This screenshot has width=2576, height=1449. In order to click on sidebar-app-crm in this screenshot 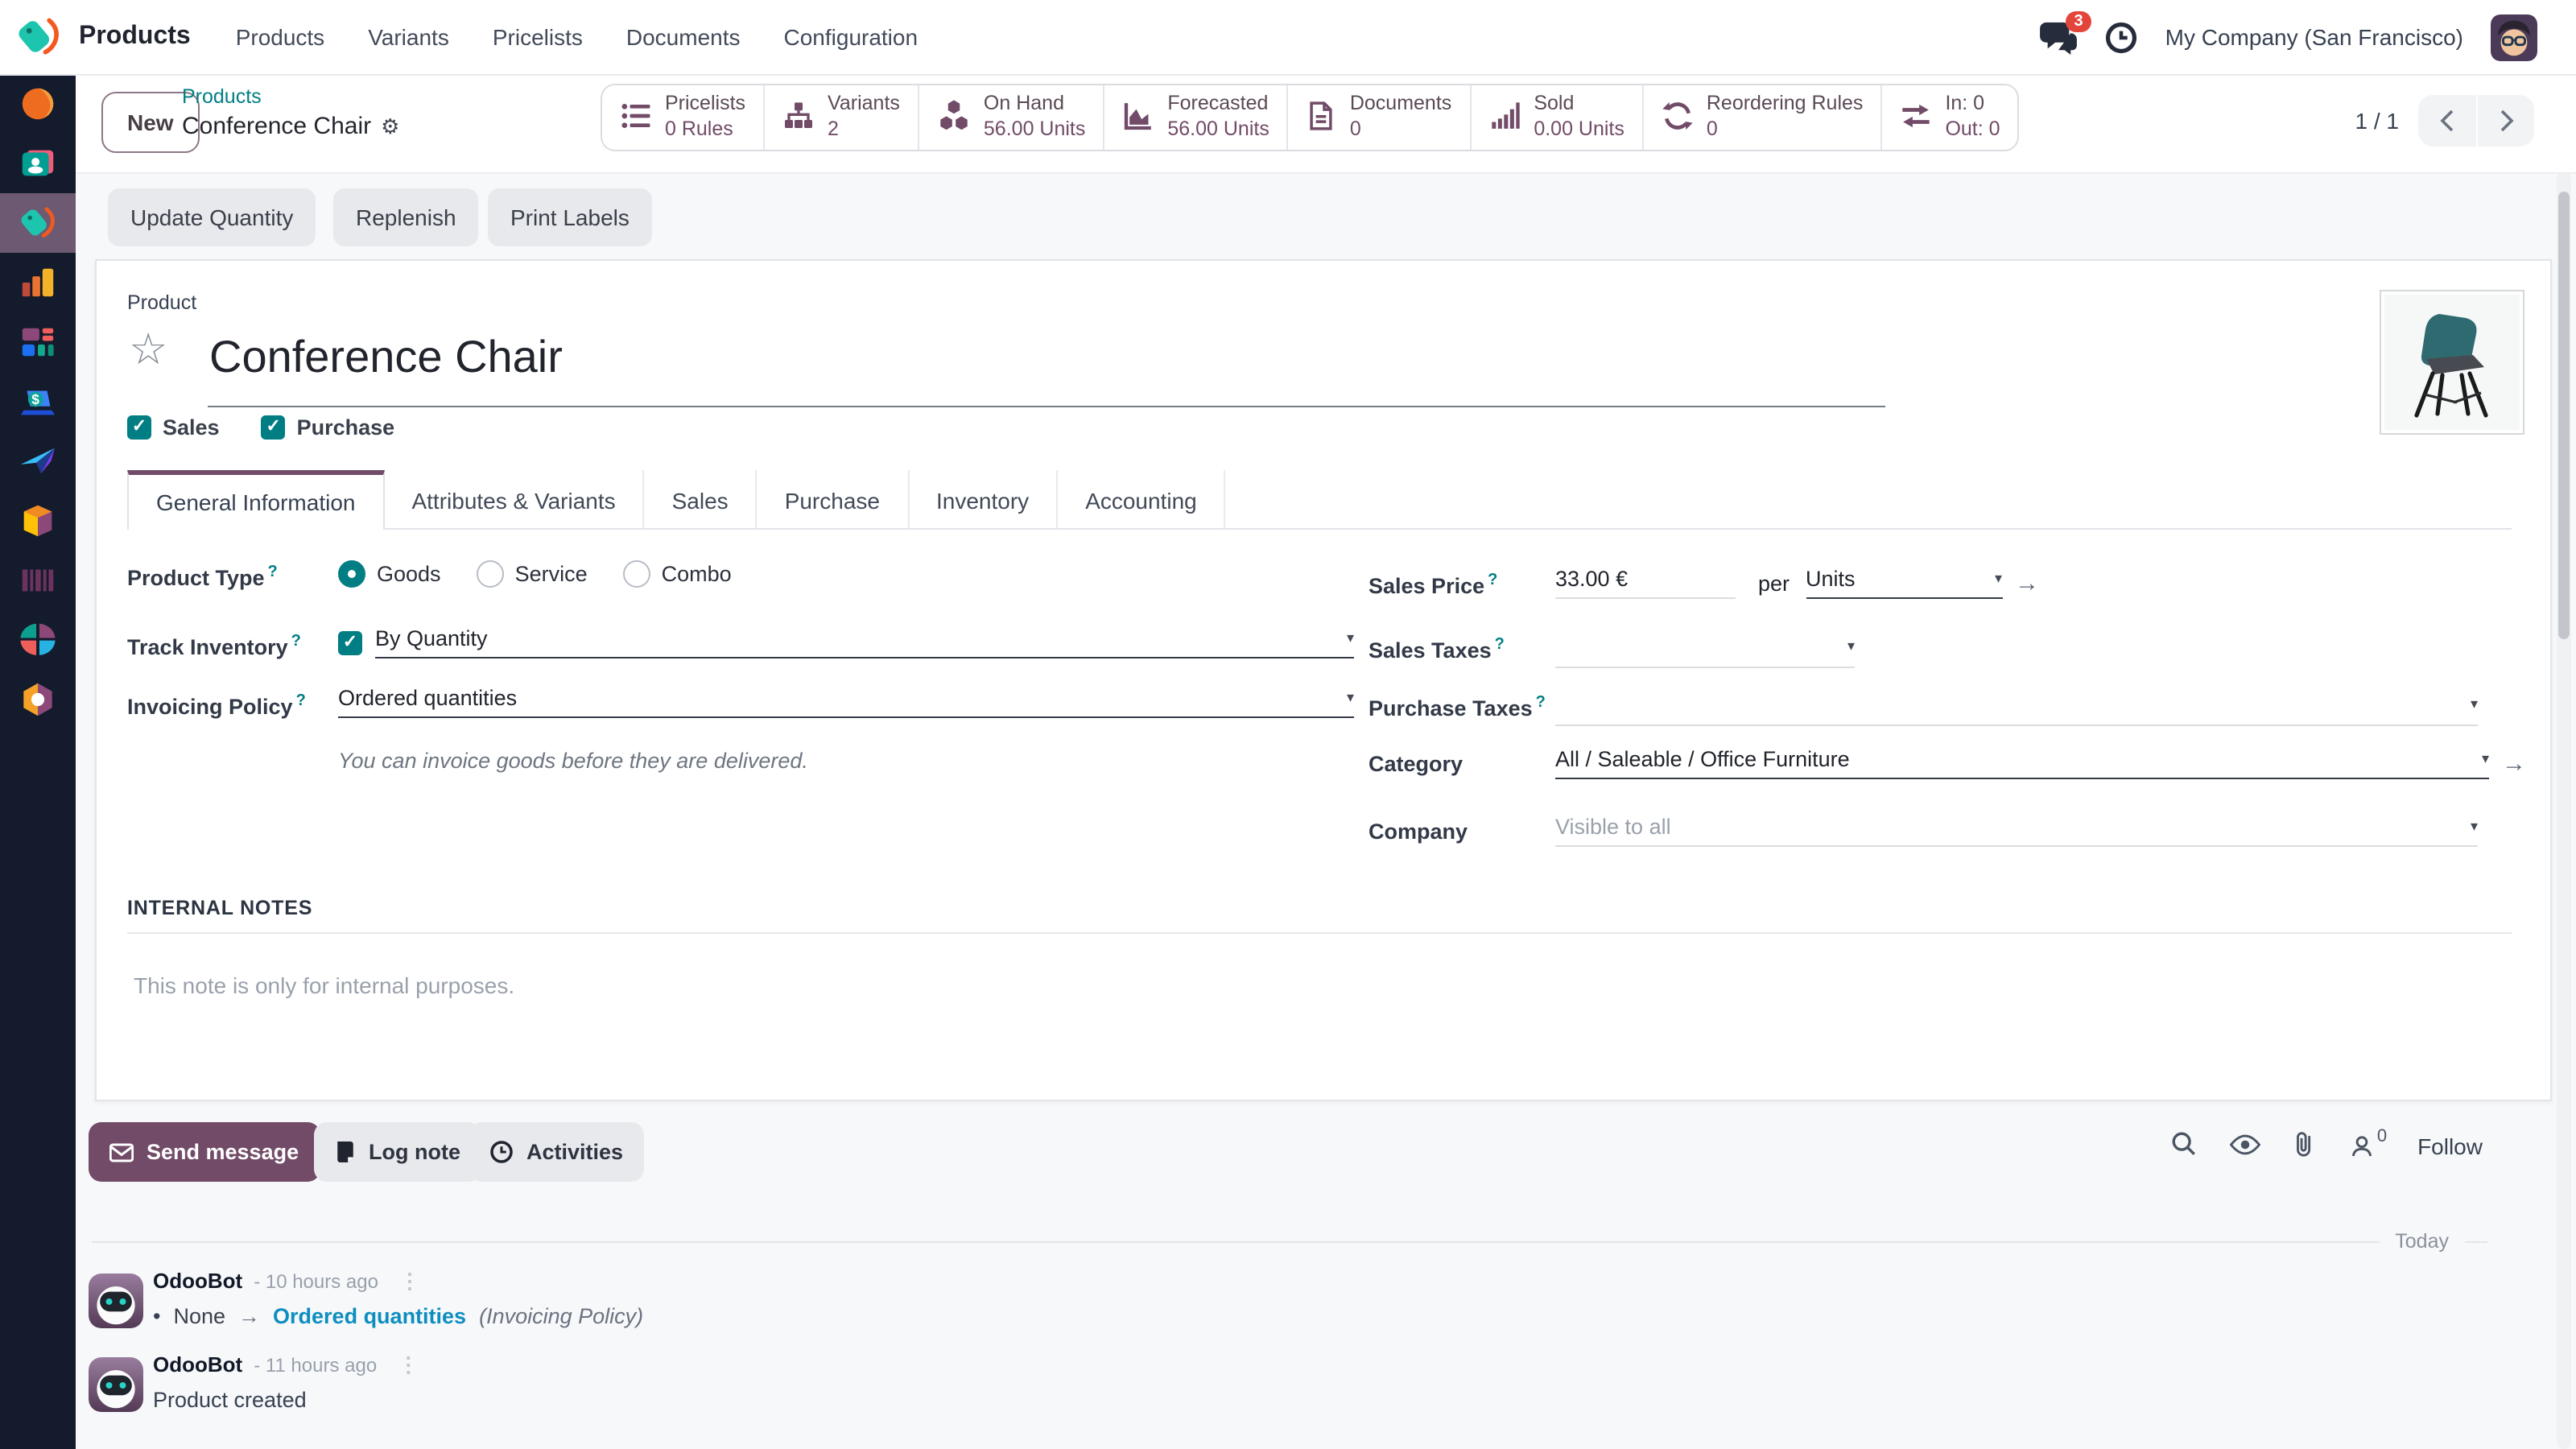, I will do `click(38, 104)`.